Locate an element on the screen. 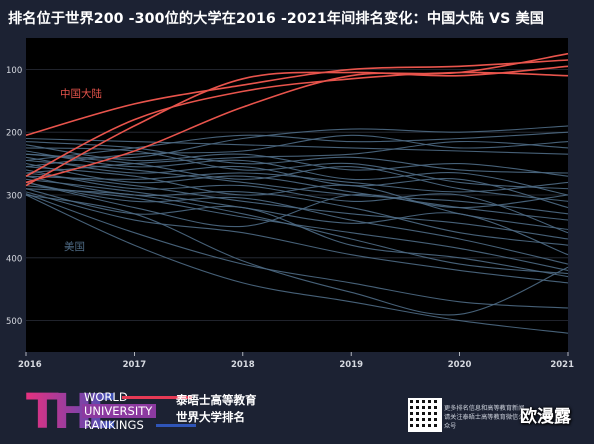 This screenshot has width=594, height=444. the-logo: THE WORLD UNIVERSITY RANKINGS is located at coordinates (111, 412).